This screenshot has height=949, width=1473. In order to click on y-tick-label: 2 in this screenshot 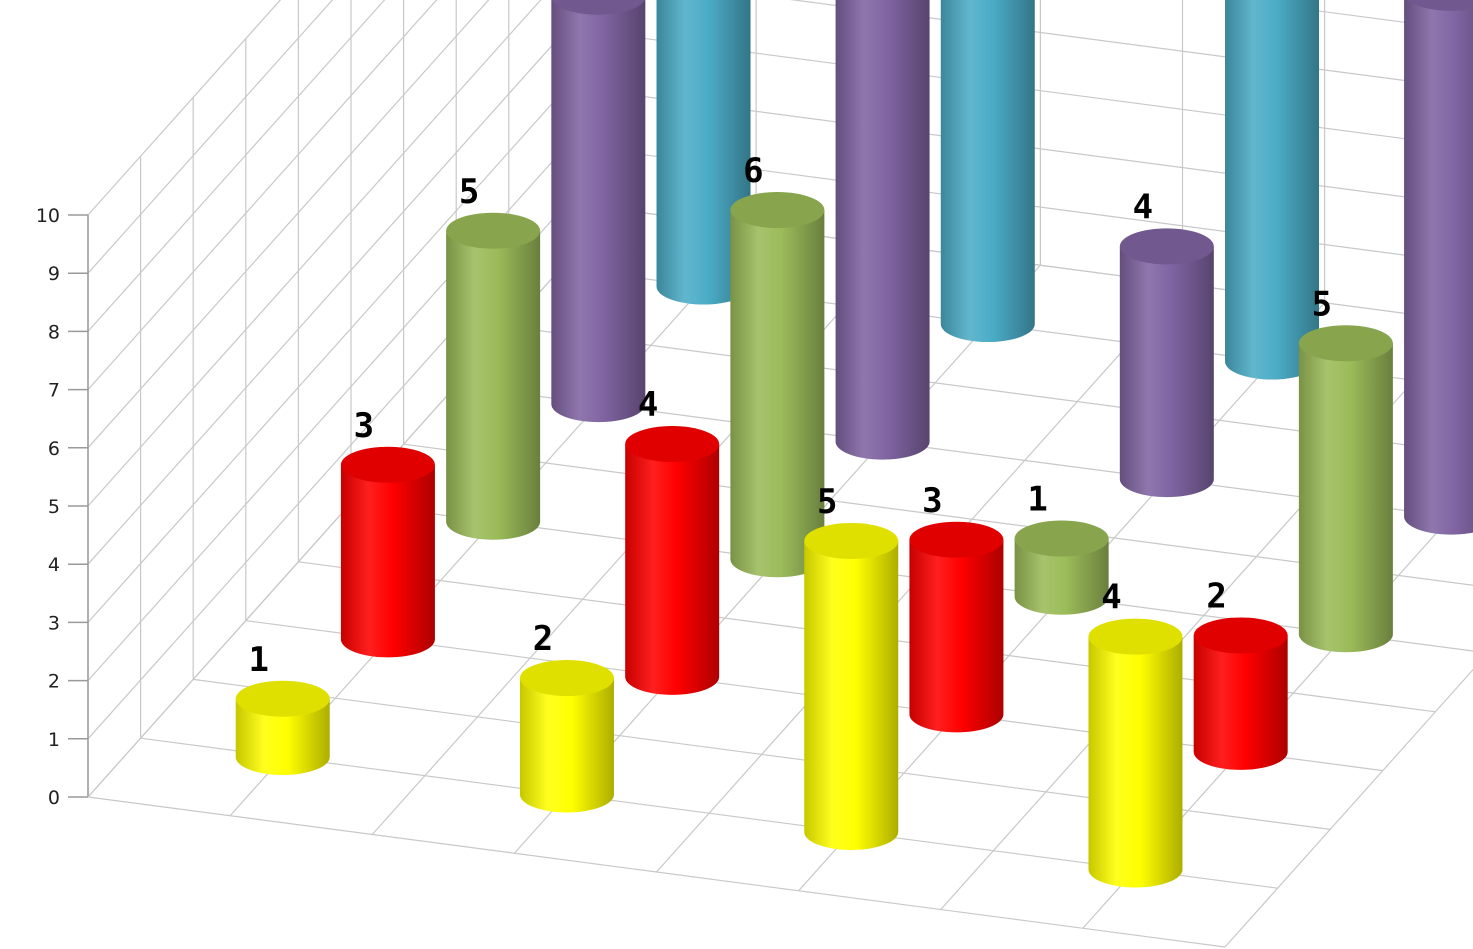, I will do `click(54, 682)`.